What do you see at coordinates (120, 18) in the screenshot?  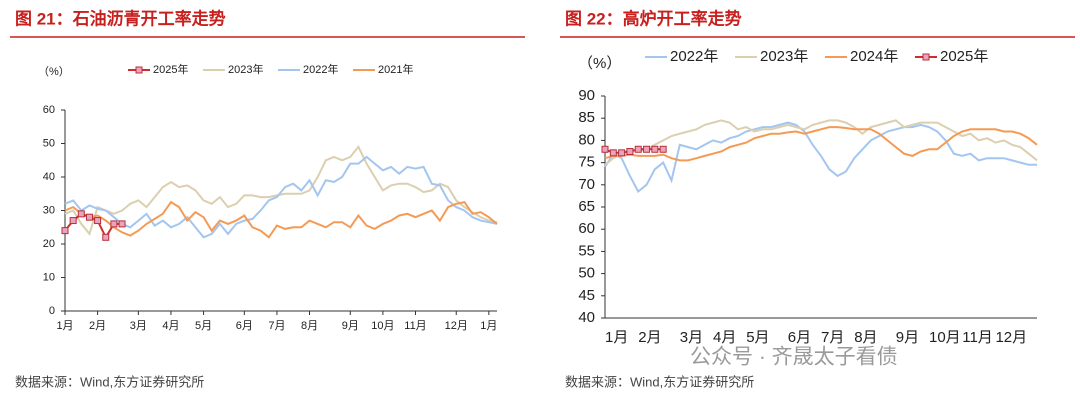 I see `chart-title: 图 21：石油沥青开工率走势` at bounding box center [120, 18].